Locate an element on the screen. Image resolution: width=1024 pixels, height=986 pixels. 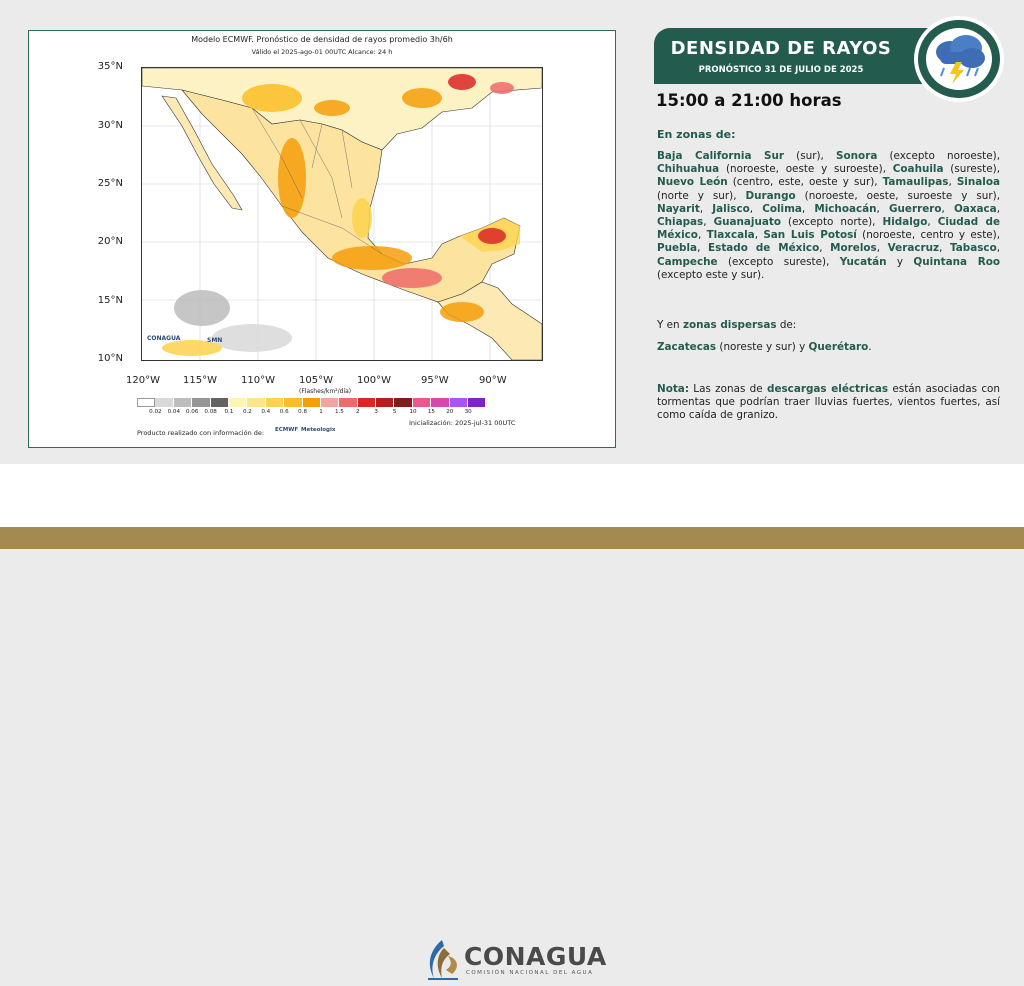
colorbar-tick: 15 is located at coordinates (431, 412).